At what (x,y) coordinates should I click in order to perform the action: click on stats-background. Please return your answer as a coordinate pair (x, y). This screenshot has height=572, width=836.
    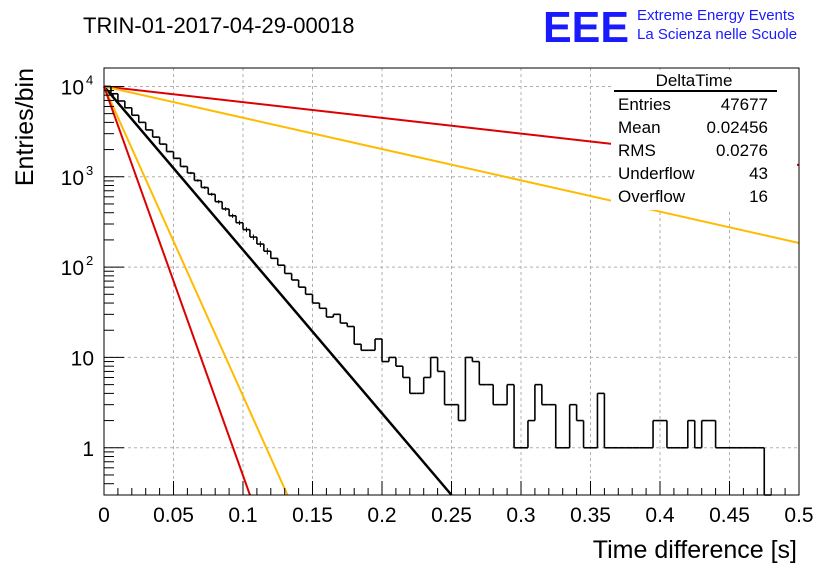
    Looking at the image, I should click on (704, 140).